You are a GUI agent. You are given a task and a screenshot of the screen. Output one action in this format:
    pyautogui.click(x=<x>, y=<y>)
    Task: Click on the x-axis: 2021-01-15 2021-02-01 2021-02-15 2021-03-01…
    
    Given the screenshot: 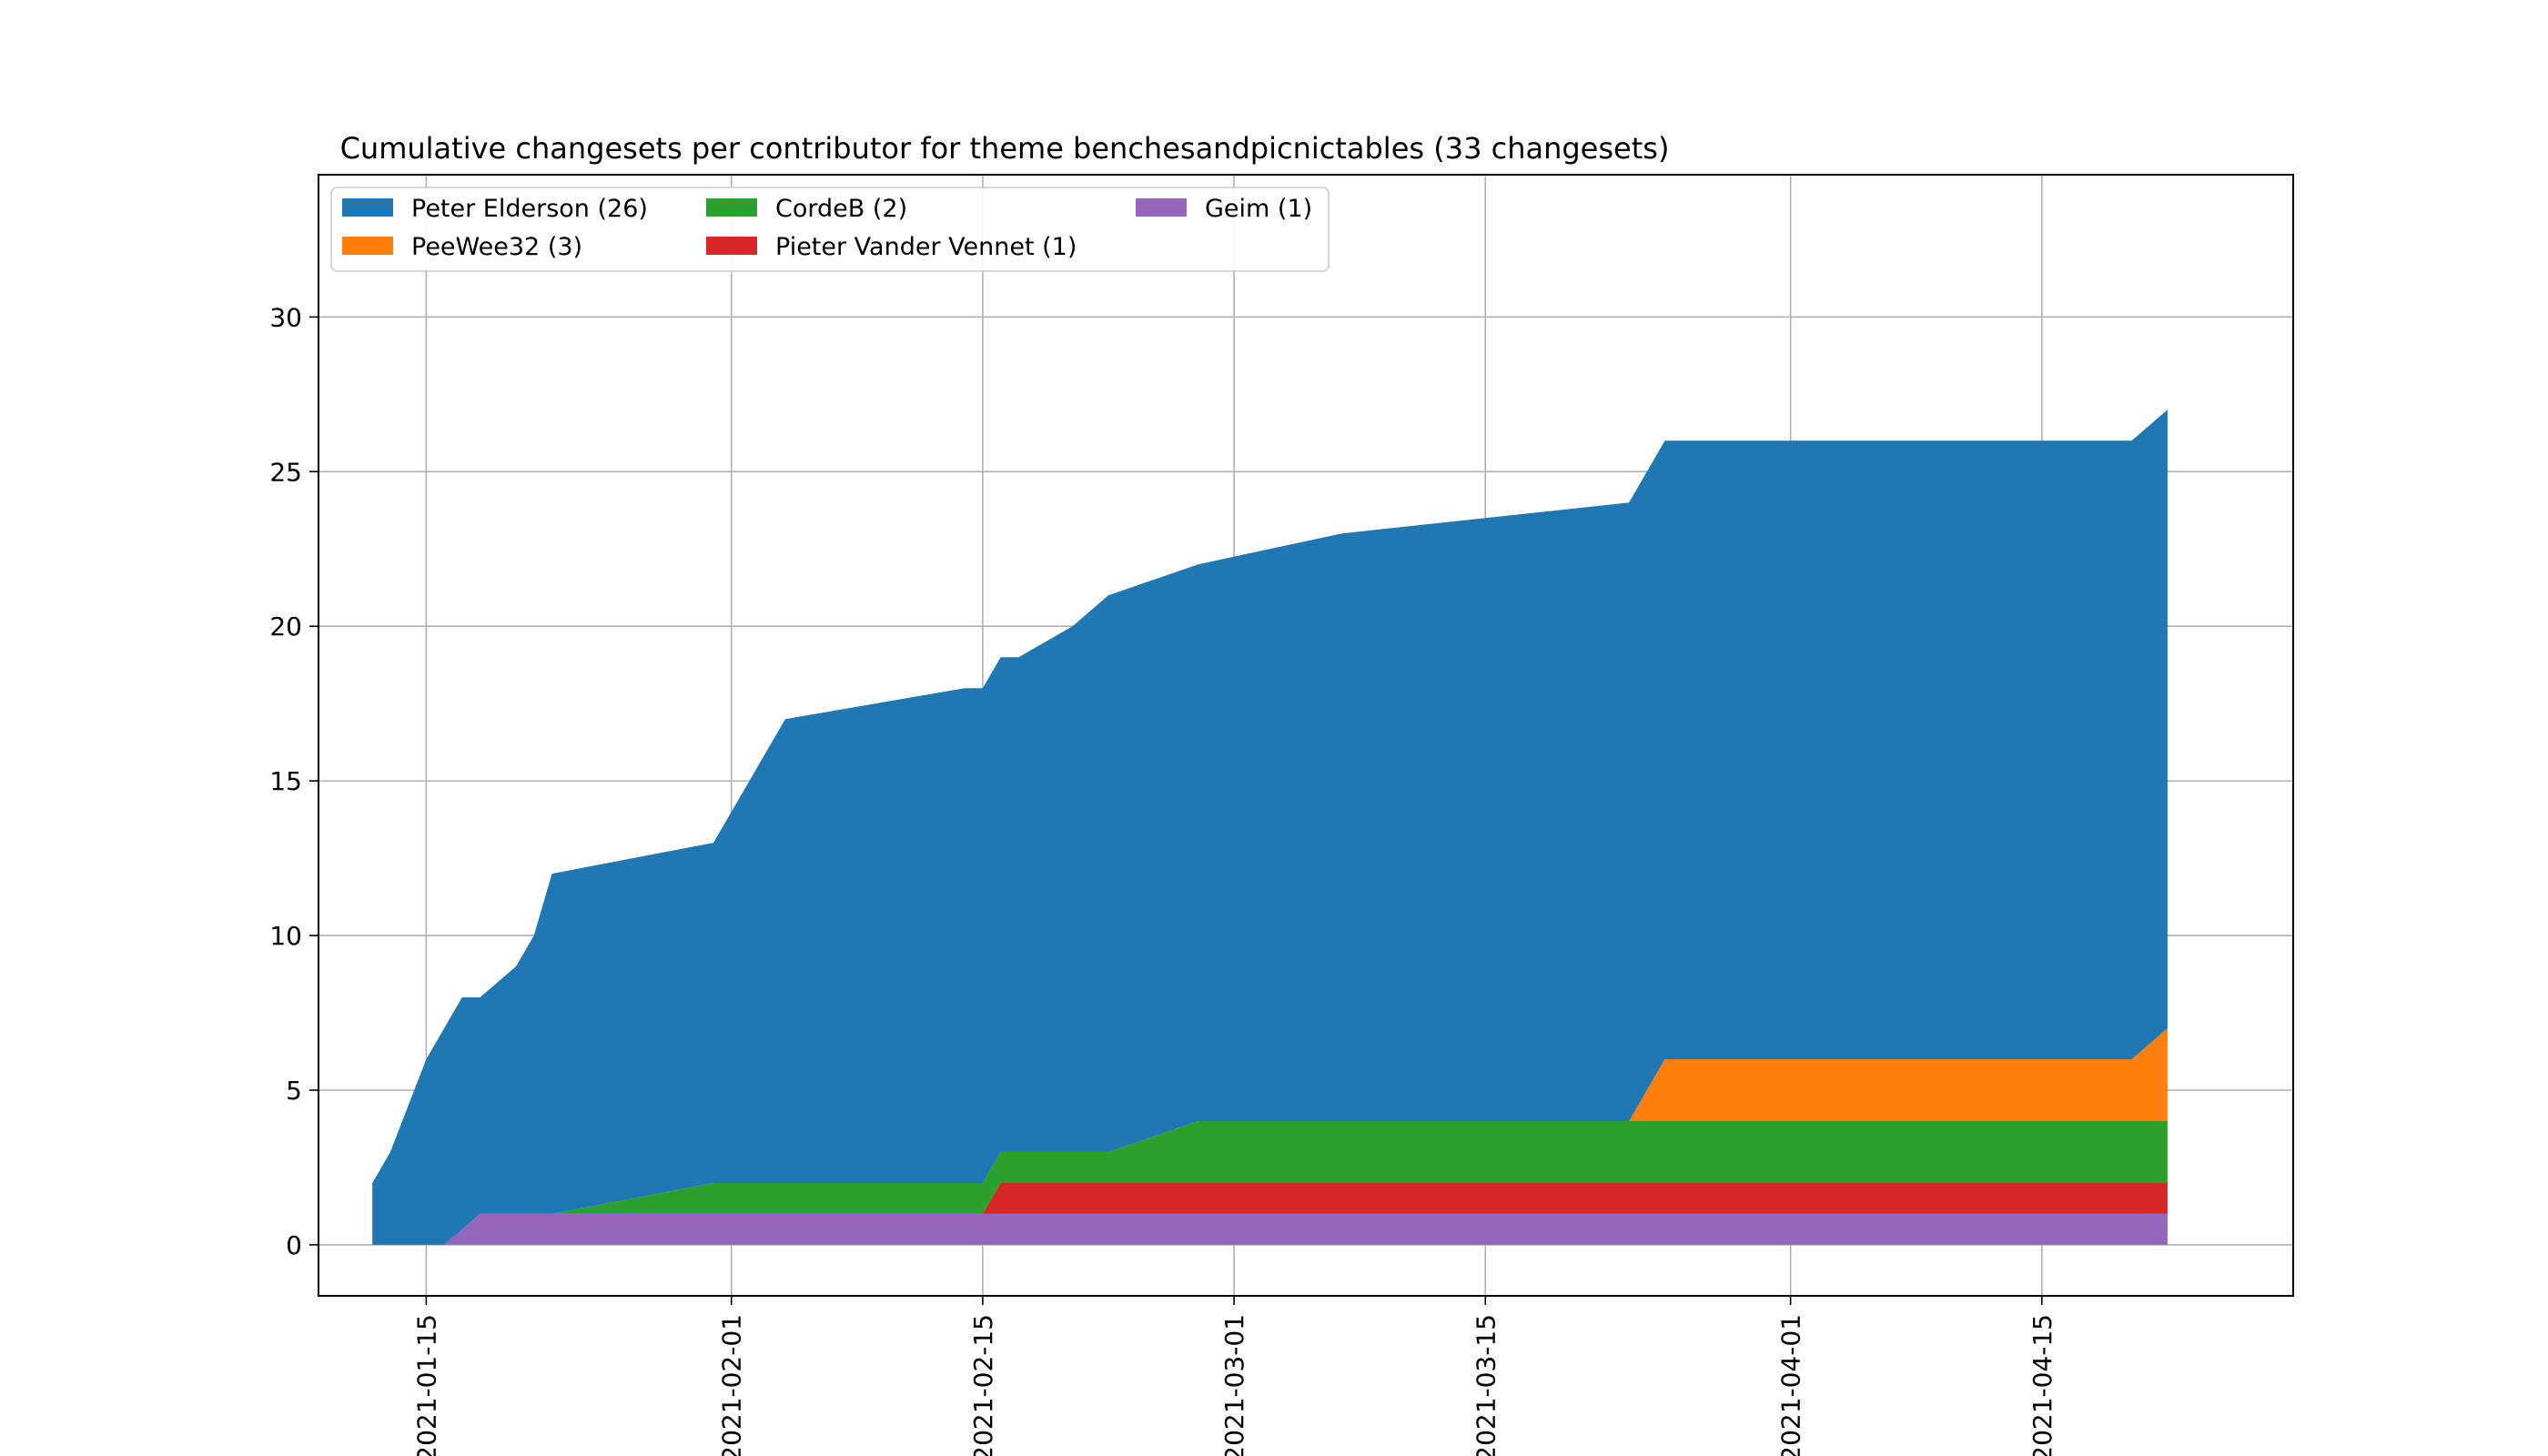 What is the action you would take?
    pyautogui.click(x=1234, y=1376)
    